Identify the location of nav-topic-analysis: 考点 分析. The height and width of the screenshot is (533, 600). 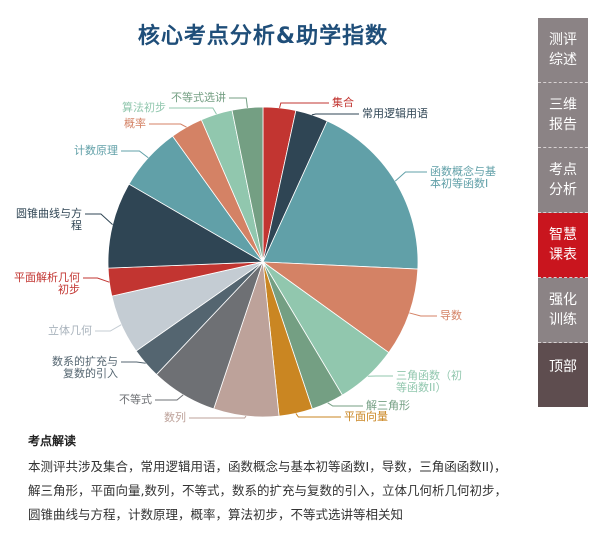
(563, 180).